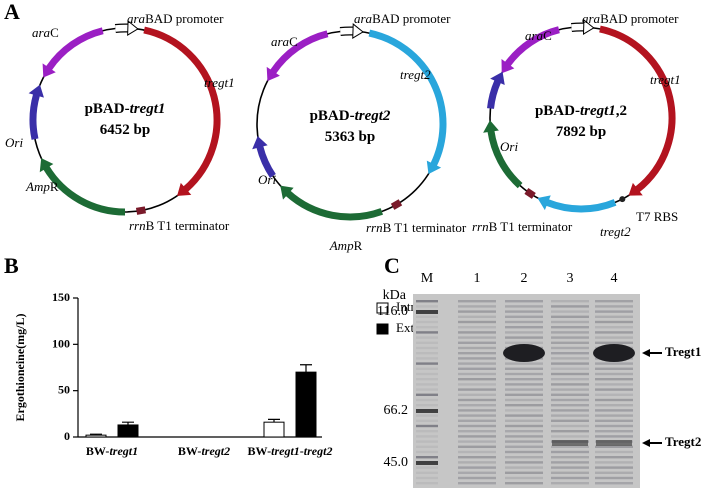 This screenshot has height=488, width=708. Describe the element at coordinates (683, 441) in the screenshot. I see `arrow-label: Tregt2` at that location.